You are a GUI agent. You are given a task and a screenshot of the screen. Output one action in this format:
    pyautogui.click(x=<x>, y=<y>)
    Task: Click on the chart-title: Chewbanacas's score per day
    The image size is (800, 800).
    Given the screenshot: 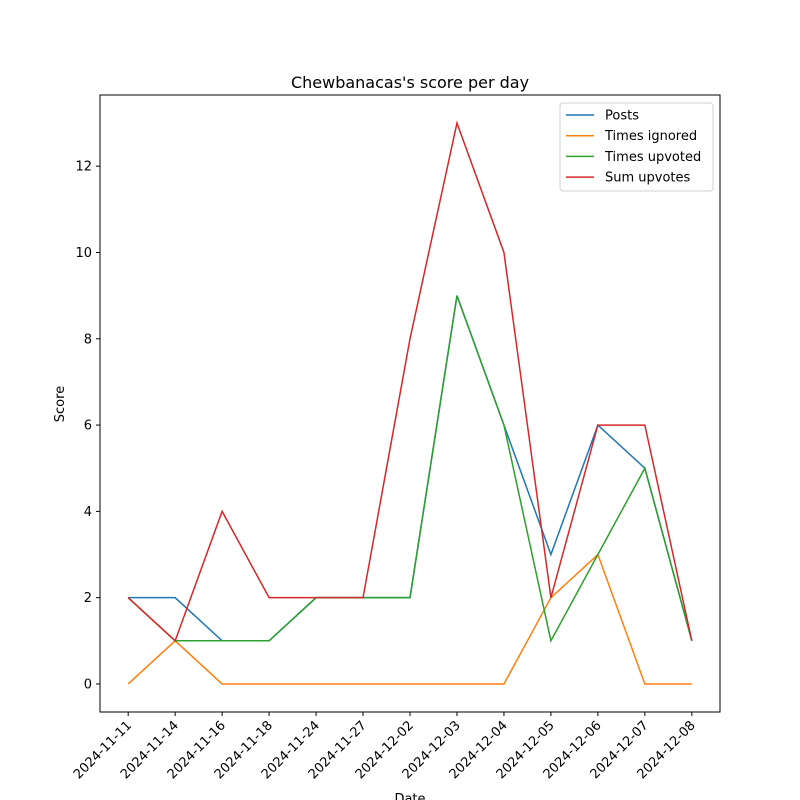 What is the action you would take?
    pyautogui.click(x=410, y=82)
    